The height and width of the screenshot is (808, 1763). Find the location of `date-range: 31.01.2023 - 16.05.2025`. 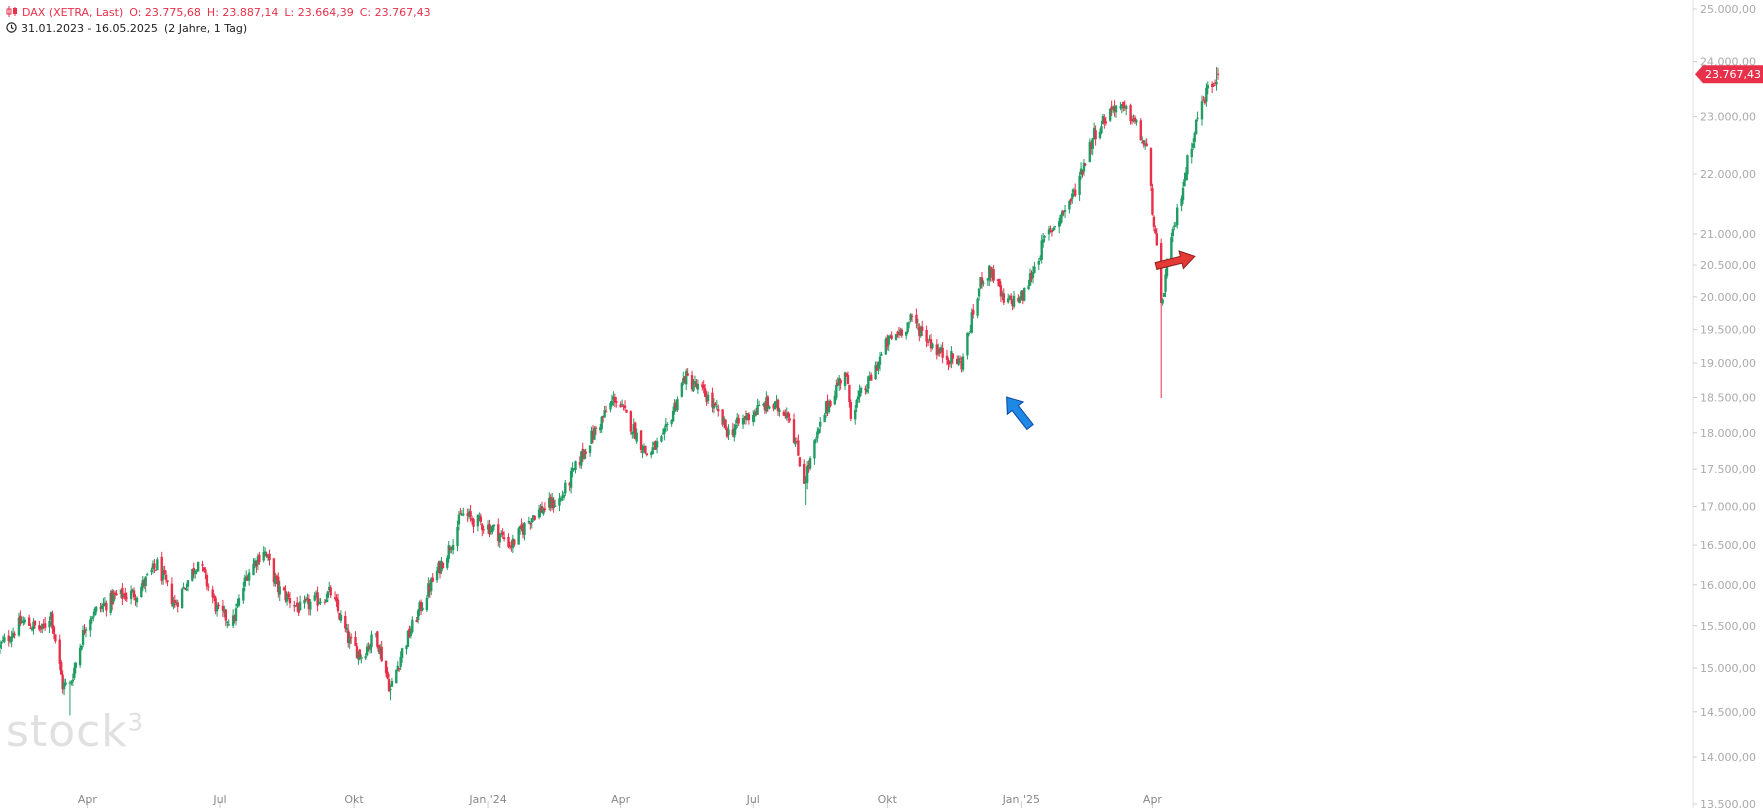

date-range: 31.01.2023 - 16.05.2025 is located at coordinates (89, 28).